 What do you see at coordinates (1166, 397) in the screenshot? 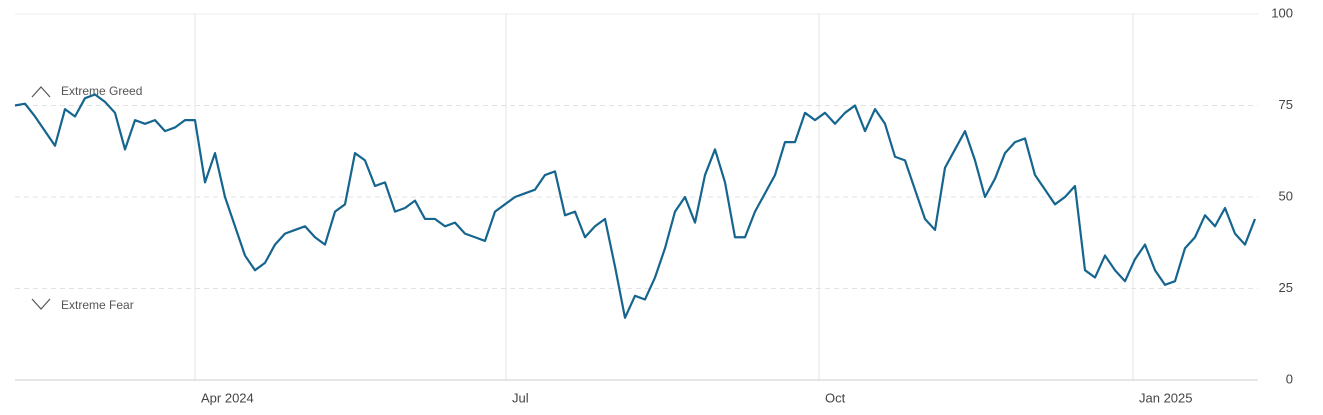
I see `x-tick-label: Jan 2025` at bounding box center [1166, 397].